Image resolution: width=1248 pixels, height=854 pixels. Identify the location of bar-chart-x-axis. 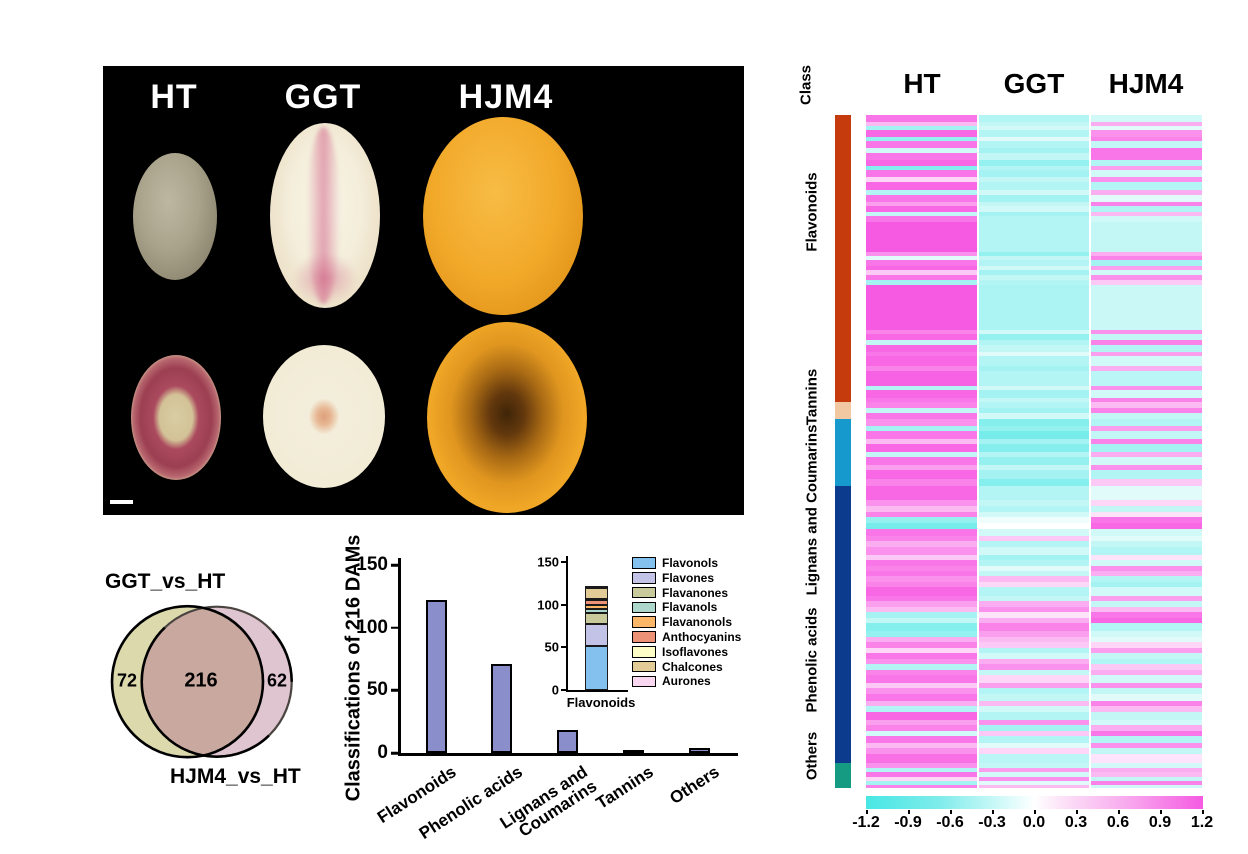
(568, 754).